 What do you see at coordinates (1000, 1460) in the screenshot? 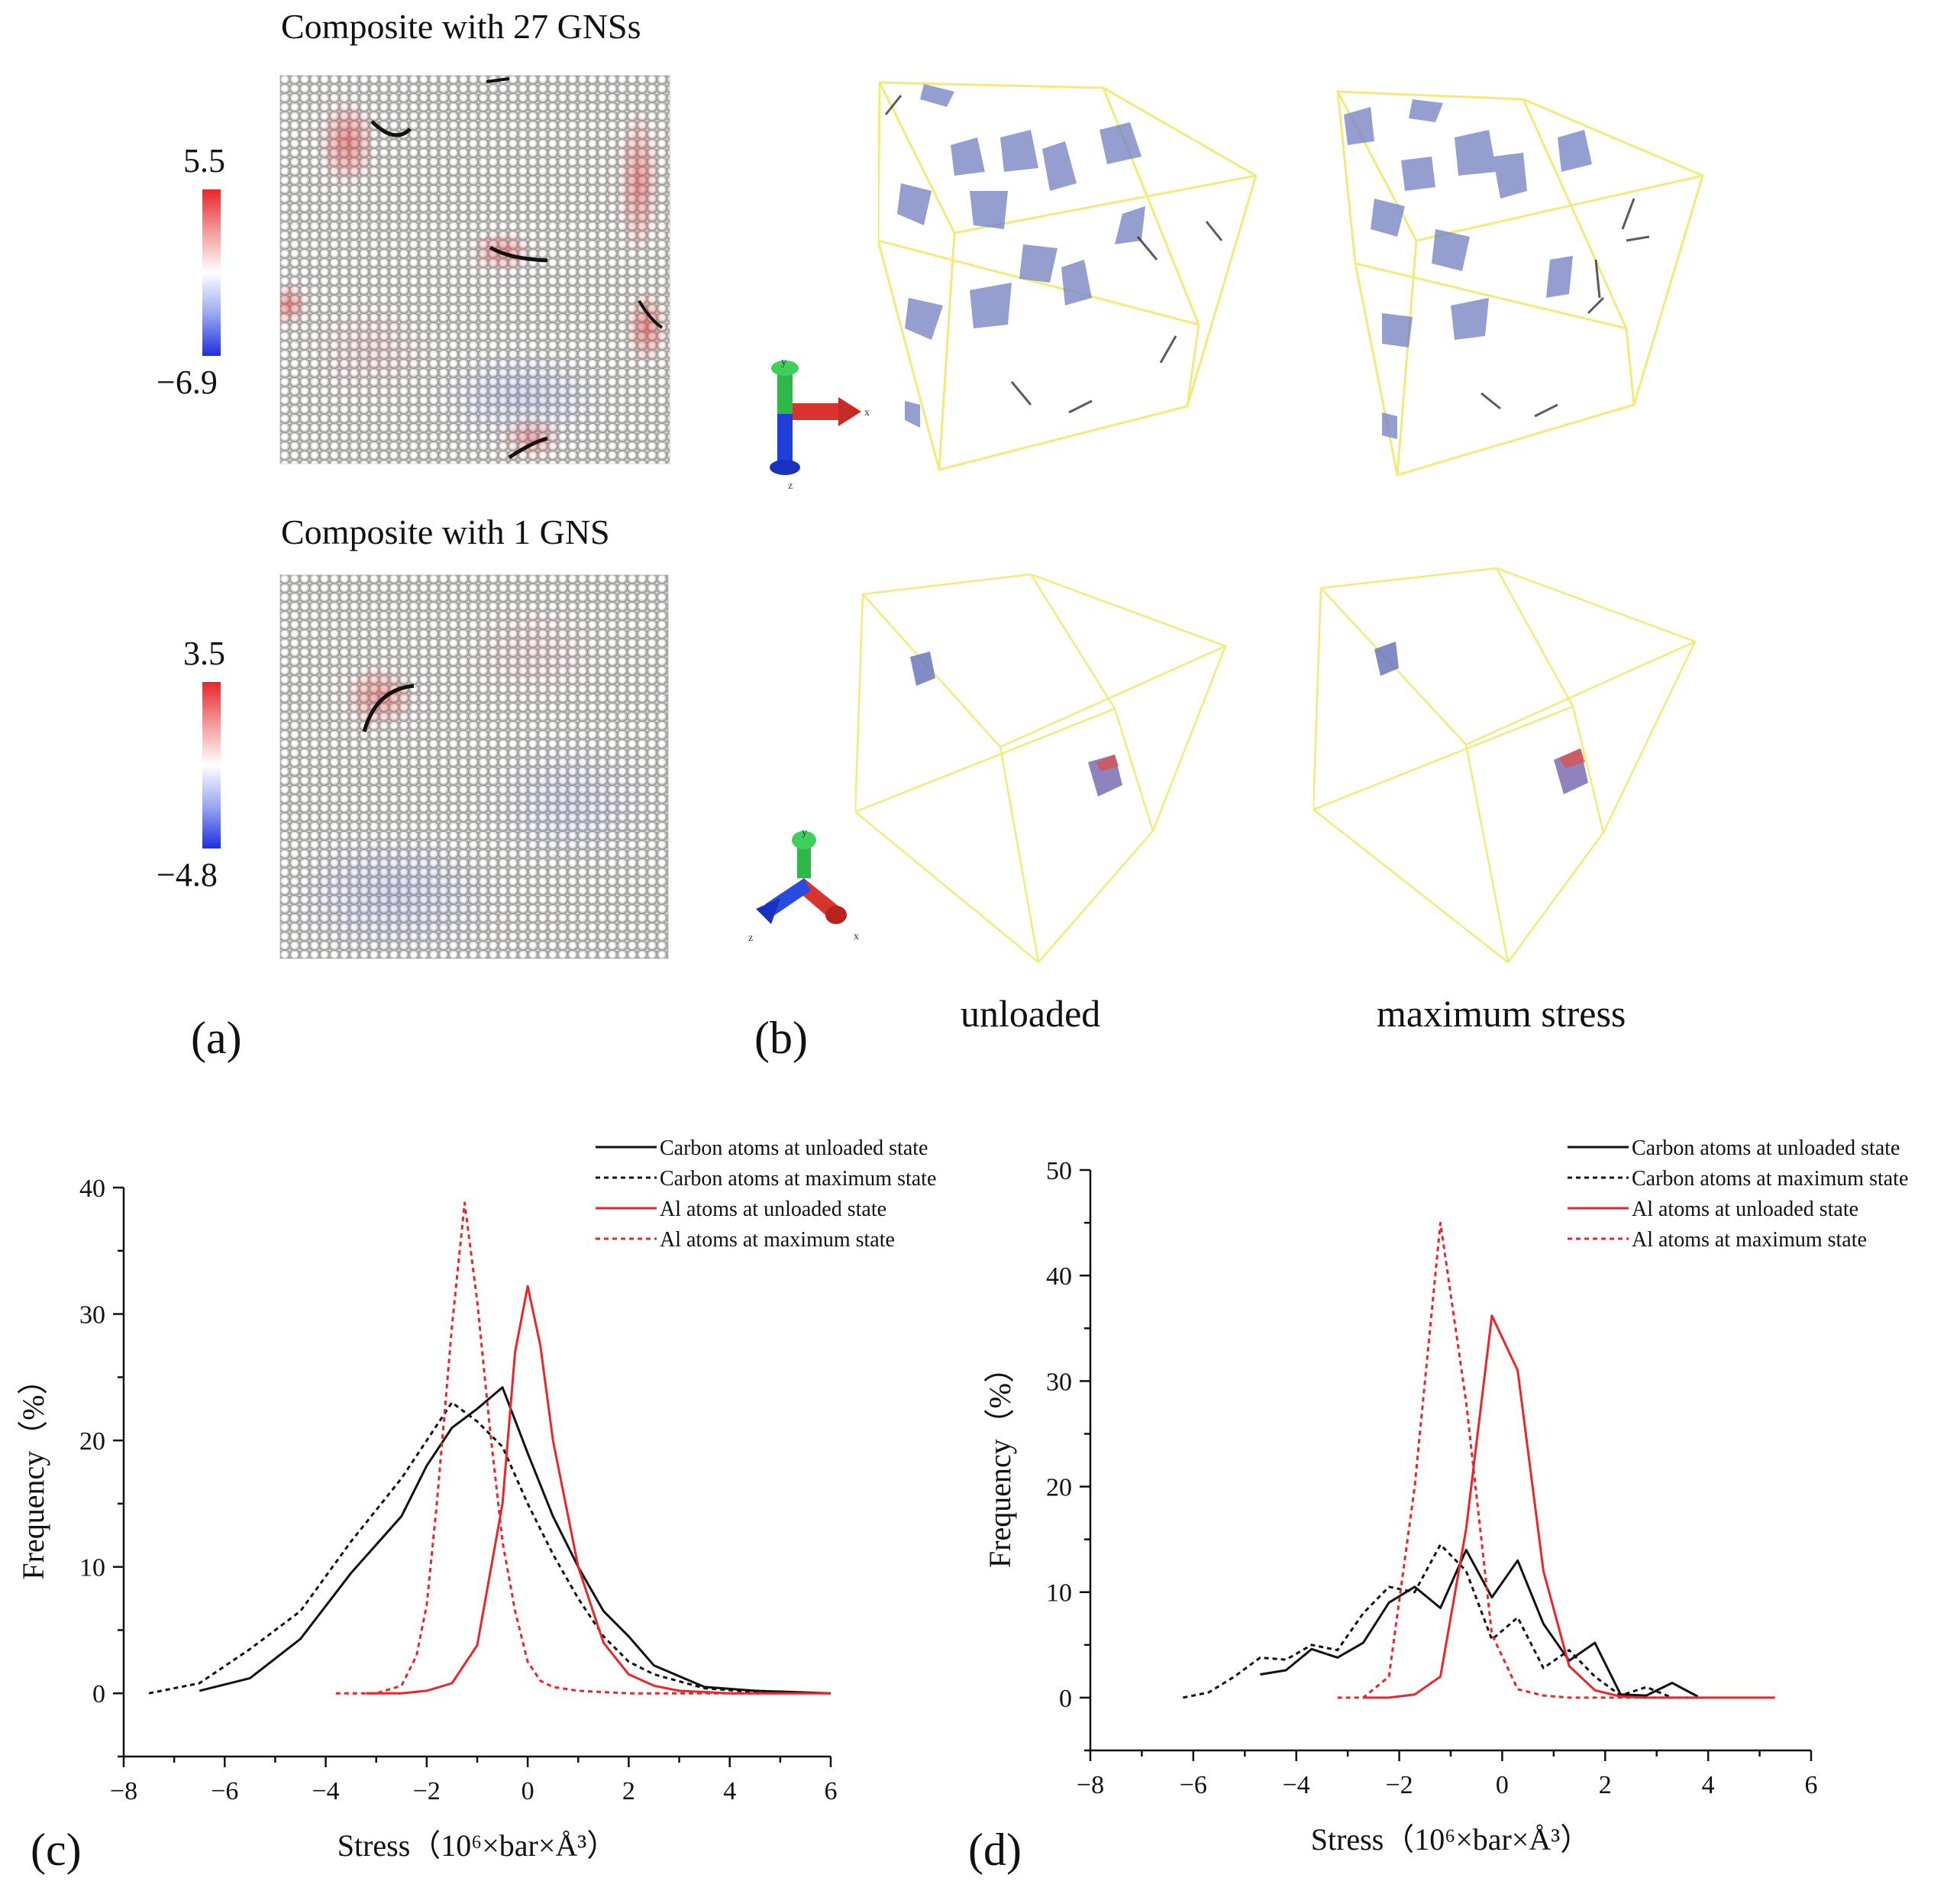
I see `chart-d-y-axis-label: Frequency（%）` at bounding box center [1000, 1460].